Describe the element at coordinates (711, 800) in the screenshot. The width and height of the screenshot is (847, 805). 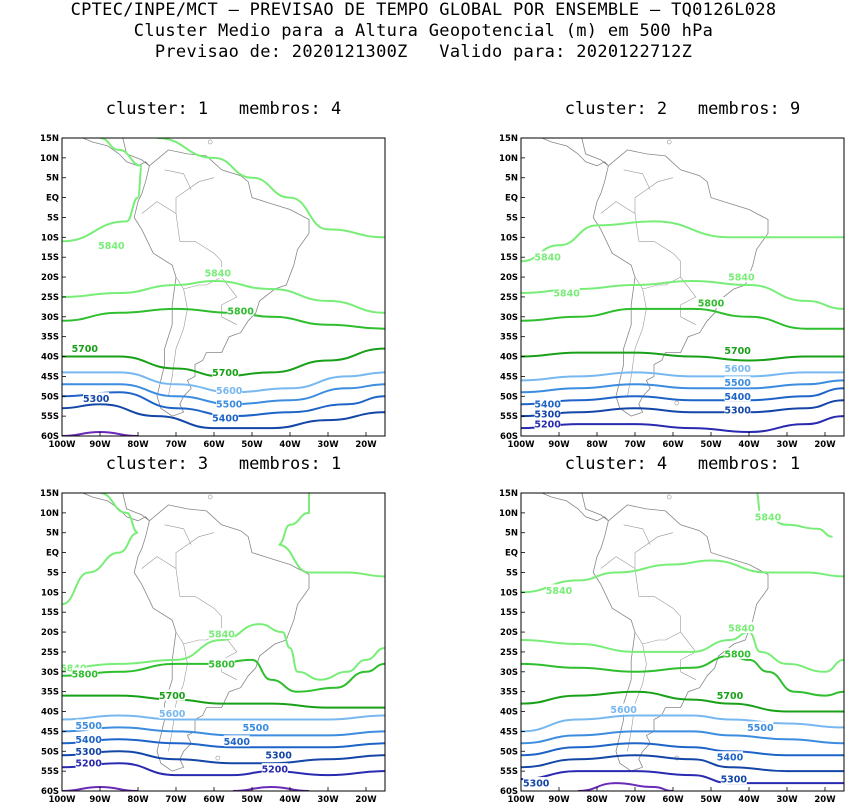
I see `lon-tick-label: 50W` at that location.